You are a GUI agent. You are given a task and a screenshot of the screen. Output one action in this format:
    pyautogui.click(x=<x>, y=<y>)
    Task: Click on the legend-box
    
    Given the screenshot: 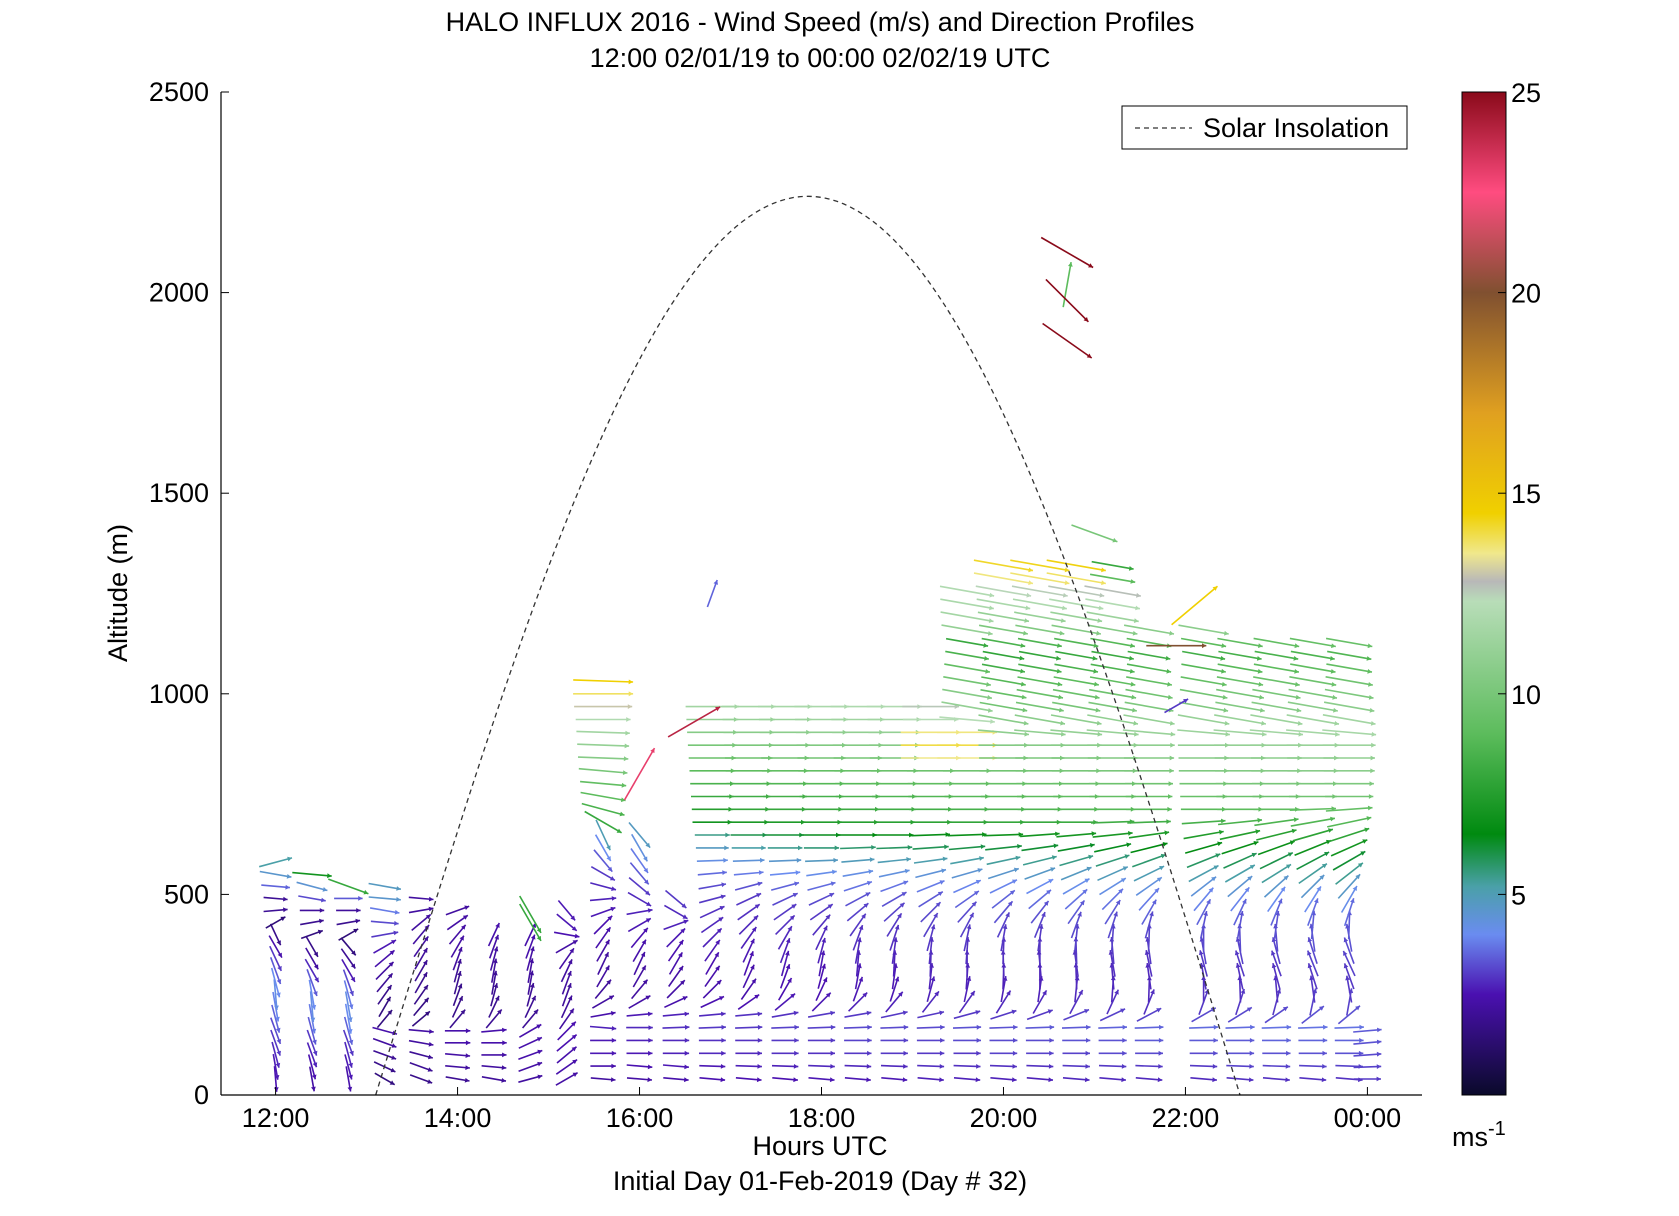 What is the action you would take?
    pyautogui.click(x=1264, y=127)
    